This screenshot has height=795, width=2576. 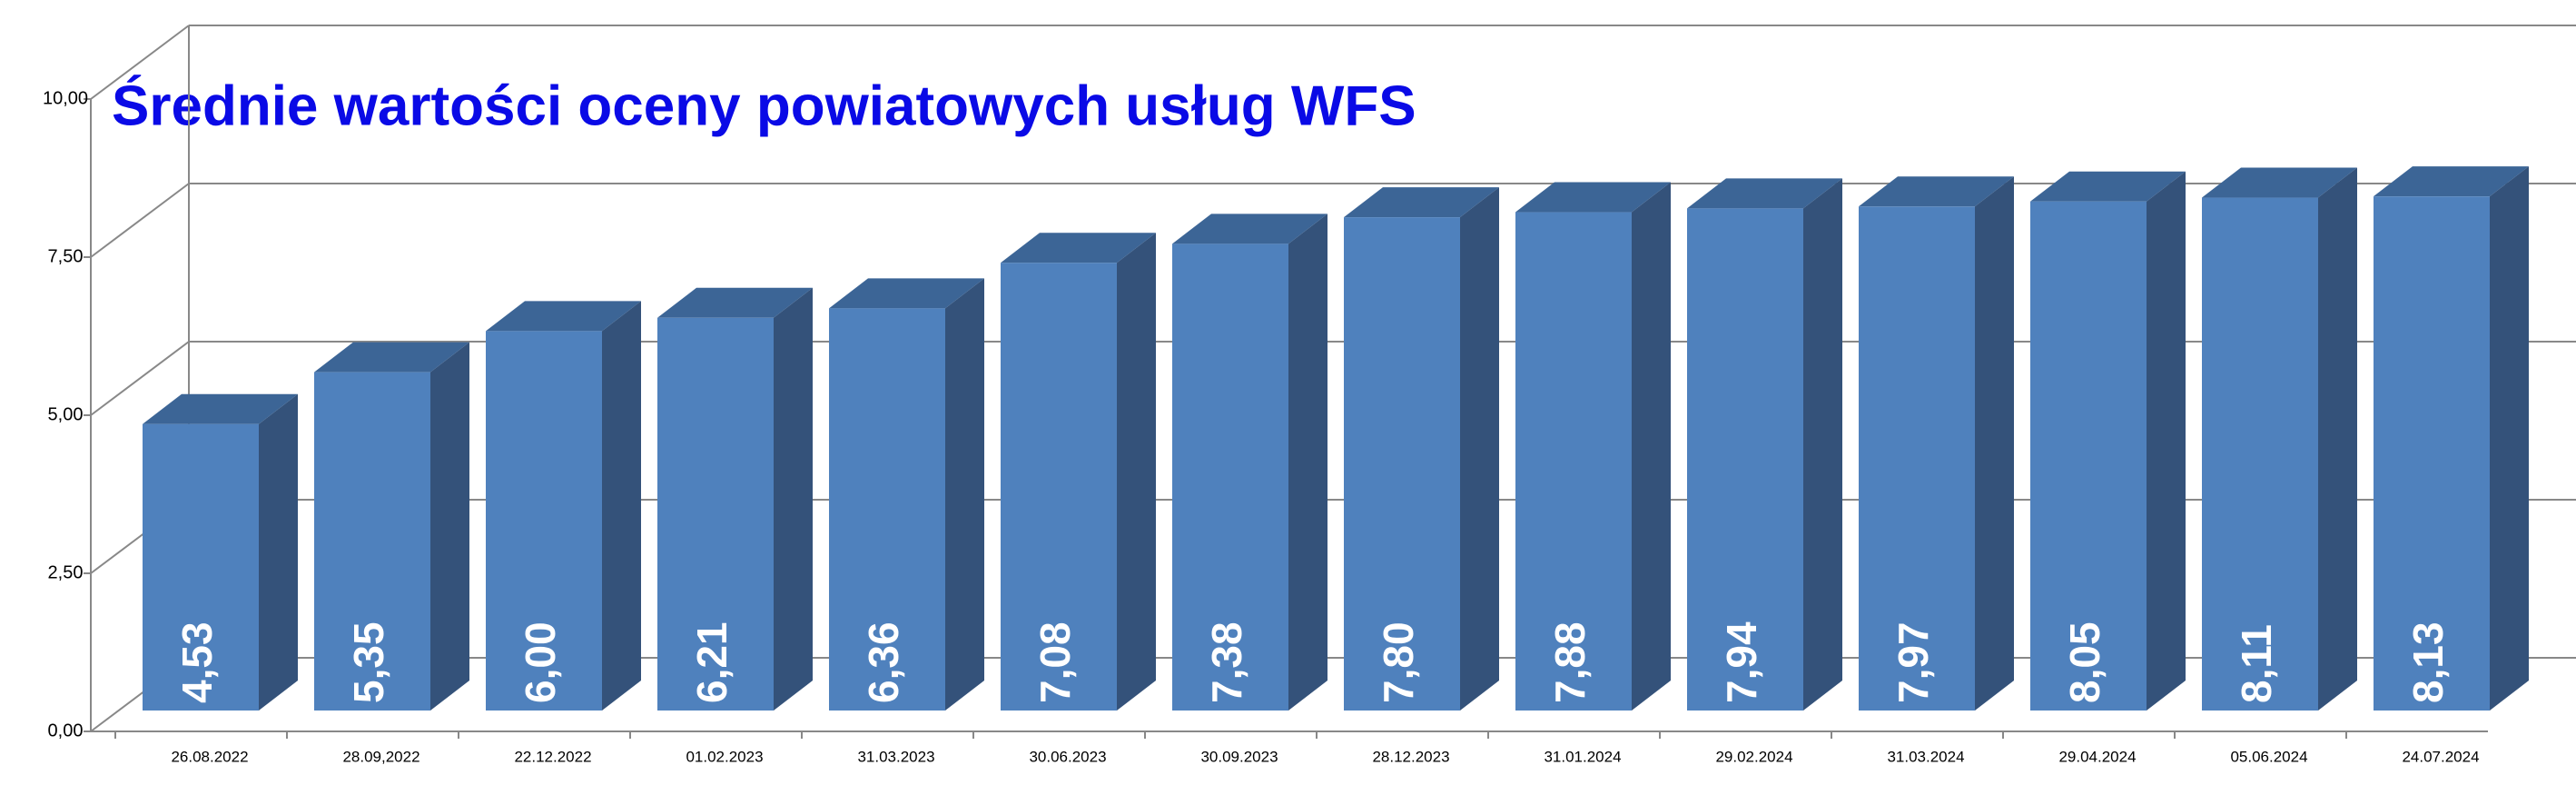 I want to click on x-tick-label: 30.09.2023, so click(x=1239, y=756).